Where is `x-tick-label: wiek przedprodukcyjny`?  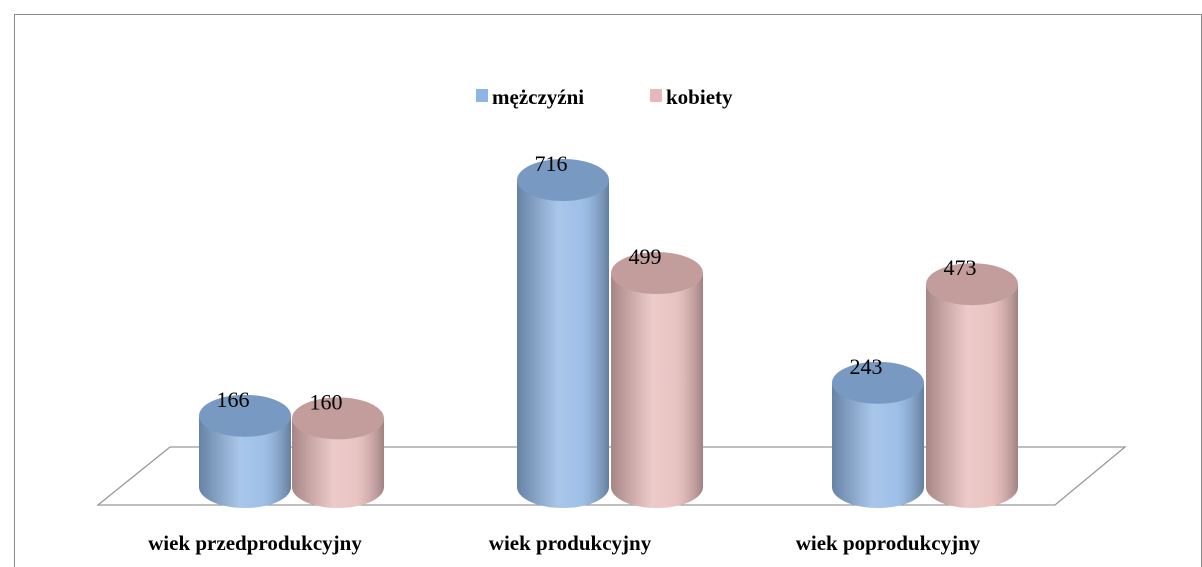
x-tick-label: wiek przedprodukcyjny is located at coordinates (255, 543).